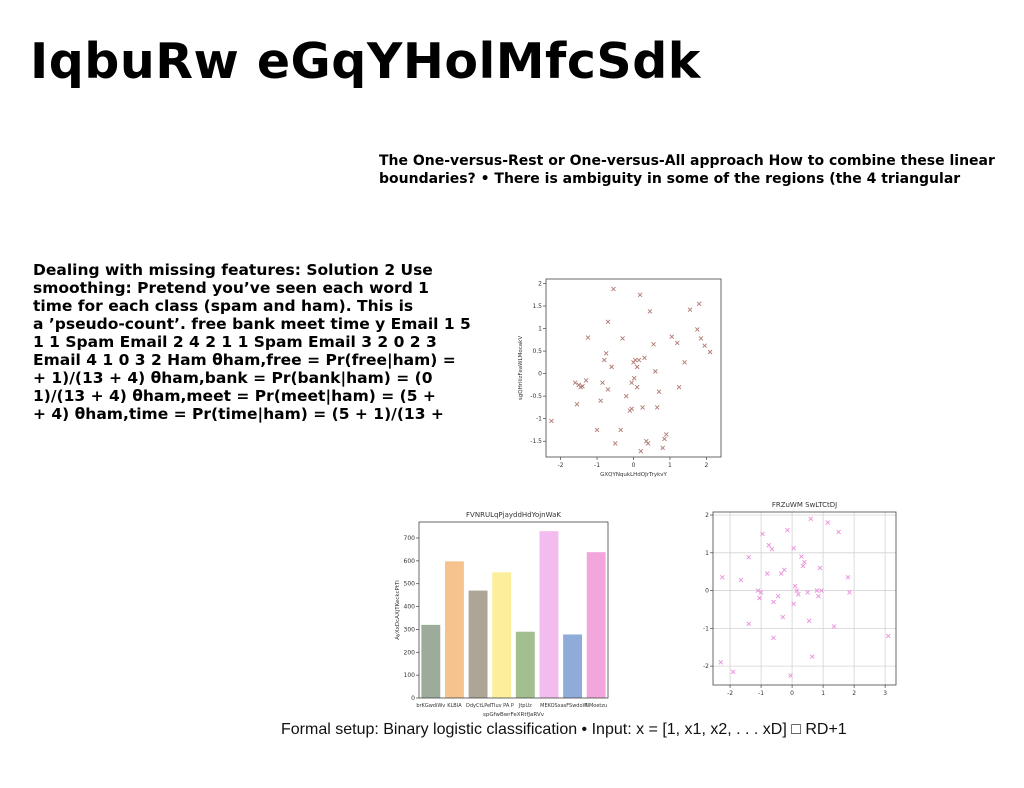 Image resolution: width=1024 pixels, height=788 pixels. Describe the element at coordinates (521, 368) in the screenshot. I see `y-axis-label: sgQHrIiizFeaWLMocakV` at that location.